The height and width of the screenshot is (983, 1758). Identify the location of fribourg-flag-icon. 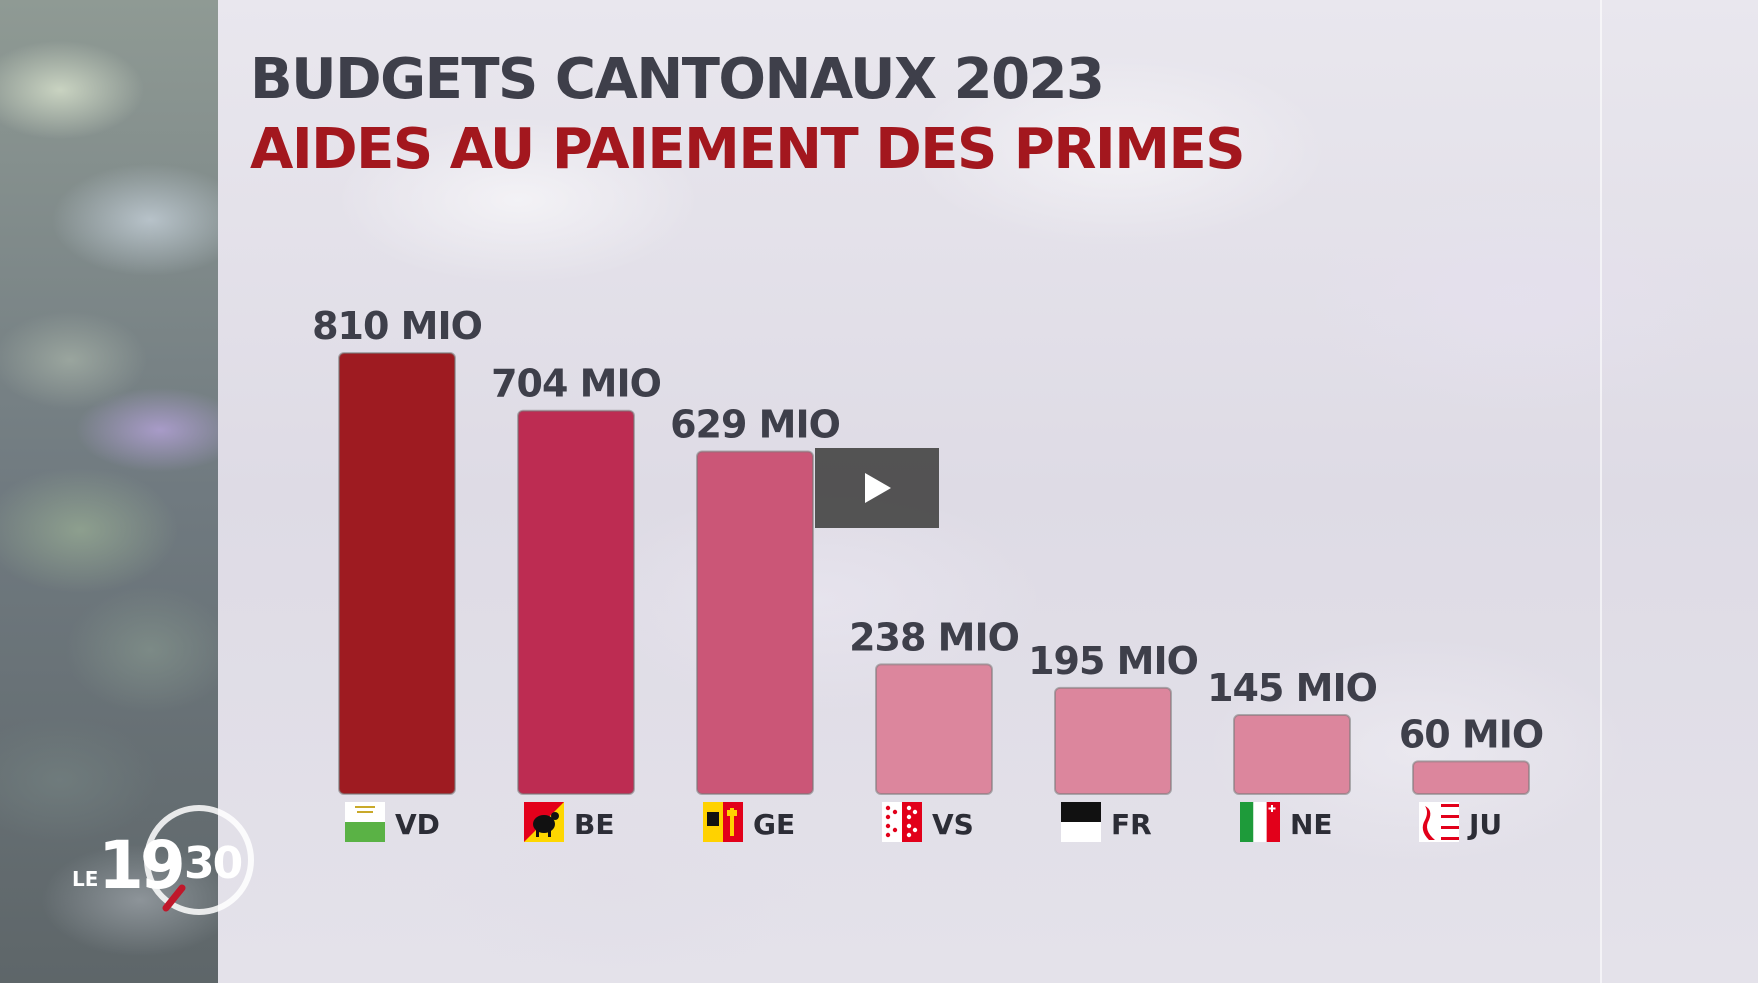
(1081, 822).